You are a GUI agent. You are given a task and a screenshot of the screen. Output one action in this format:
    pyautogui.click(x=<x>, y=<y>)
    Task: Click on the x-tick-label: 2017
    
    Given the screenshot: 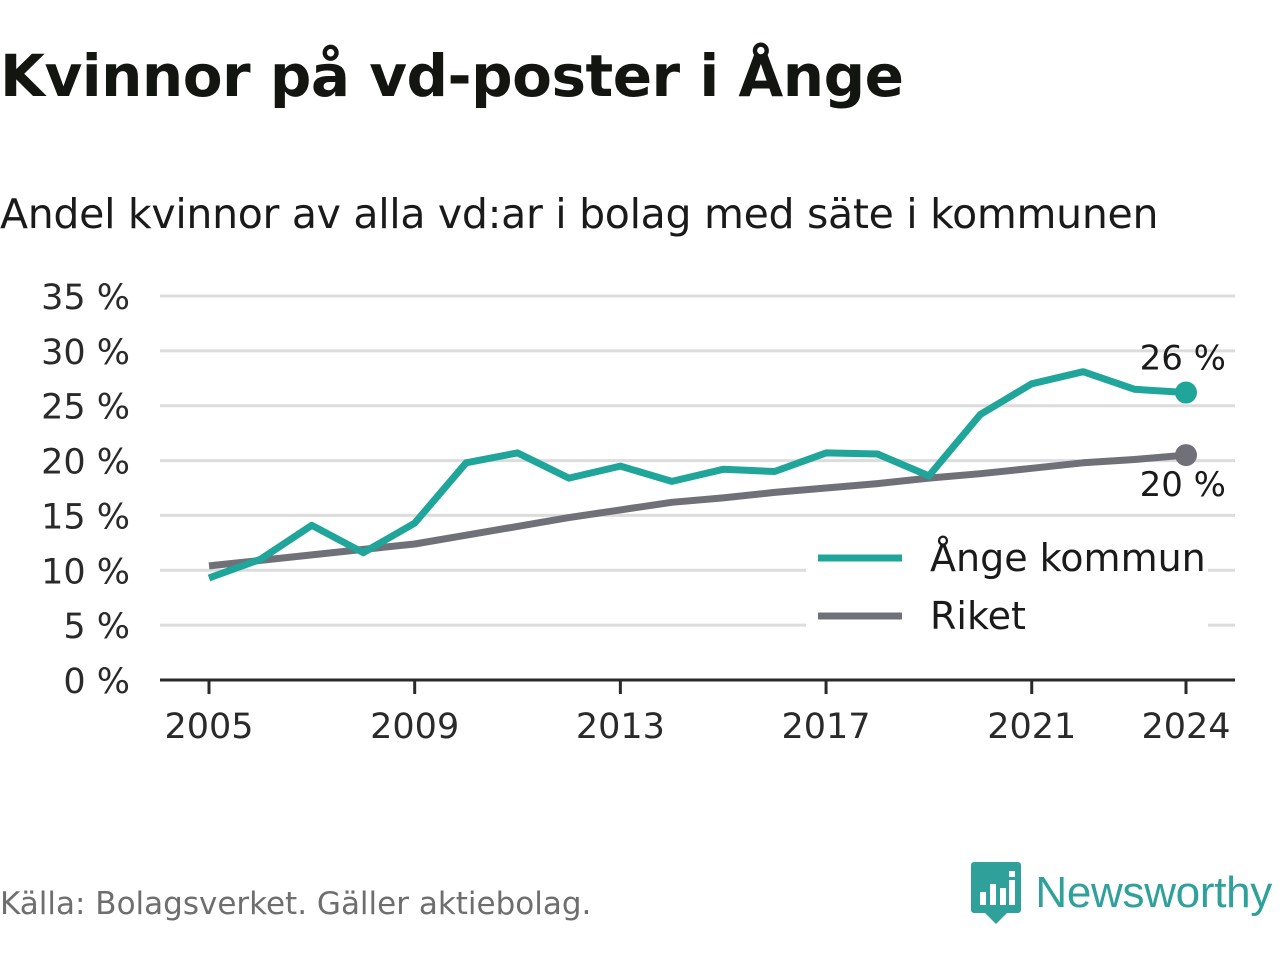 What is the action you would take?
    pyautogui.click(x=826, y=727)
    